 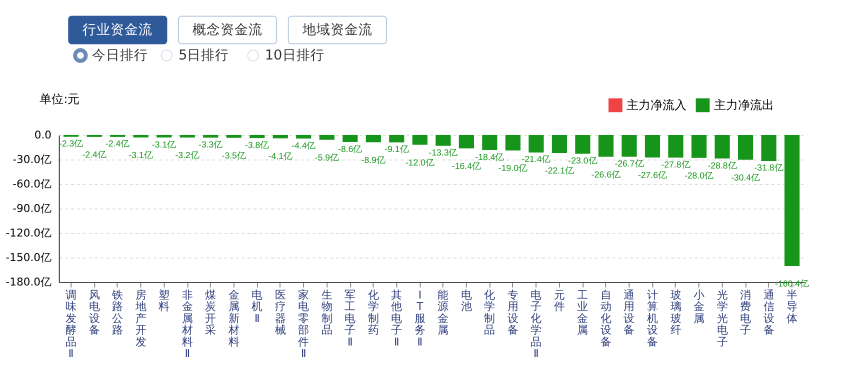 I want to click on data-label: -28.0亿, so click(x=699, y=175).